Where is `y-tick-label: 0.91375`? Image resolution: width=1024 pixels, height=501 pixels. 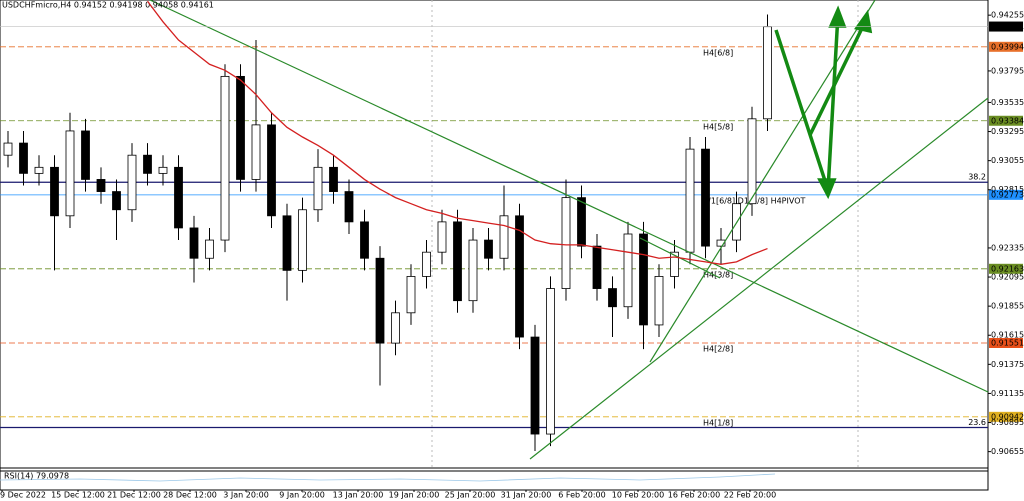 y-tick-label: 0.91375 is located at coordinates (1007, 364).